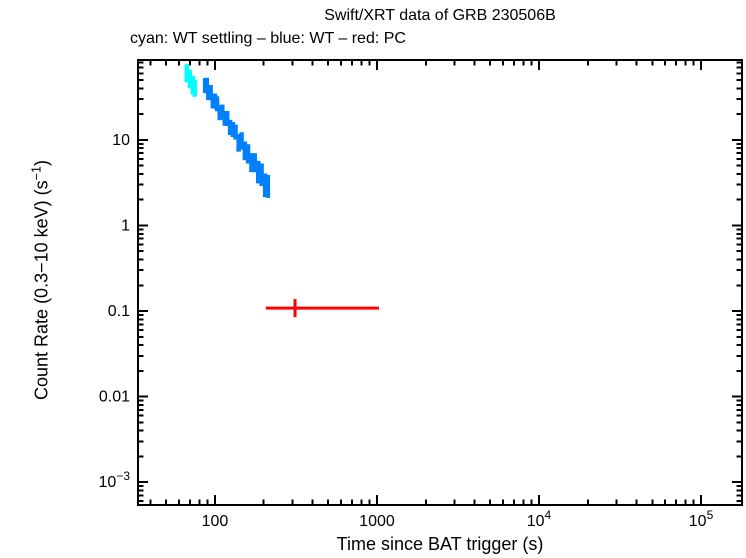  Describe the element at coordinates (125, 225) in the screenshot. I see `y-tick-label: 1` at that location.